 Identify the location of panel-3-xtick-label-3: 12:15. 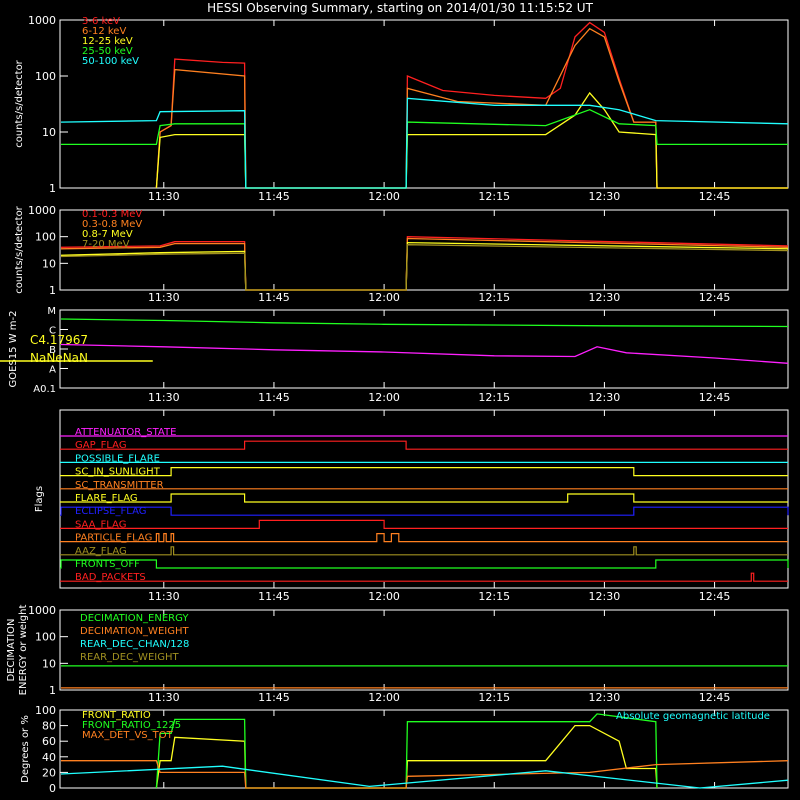
(494, 596).